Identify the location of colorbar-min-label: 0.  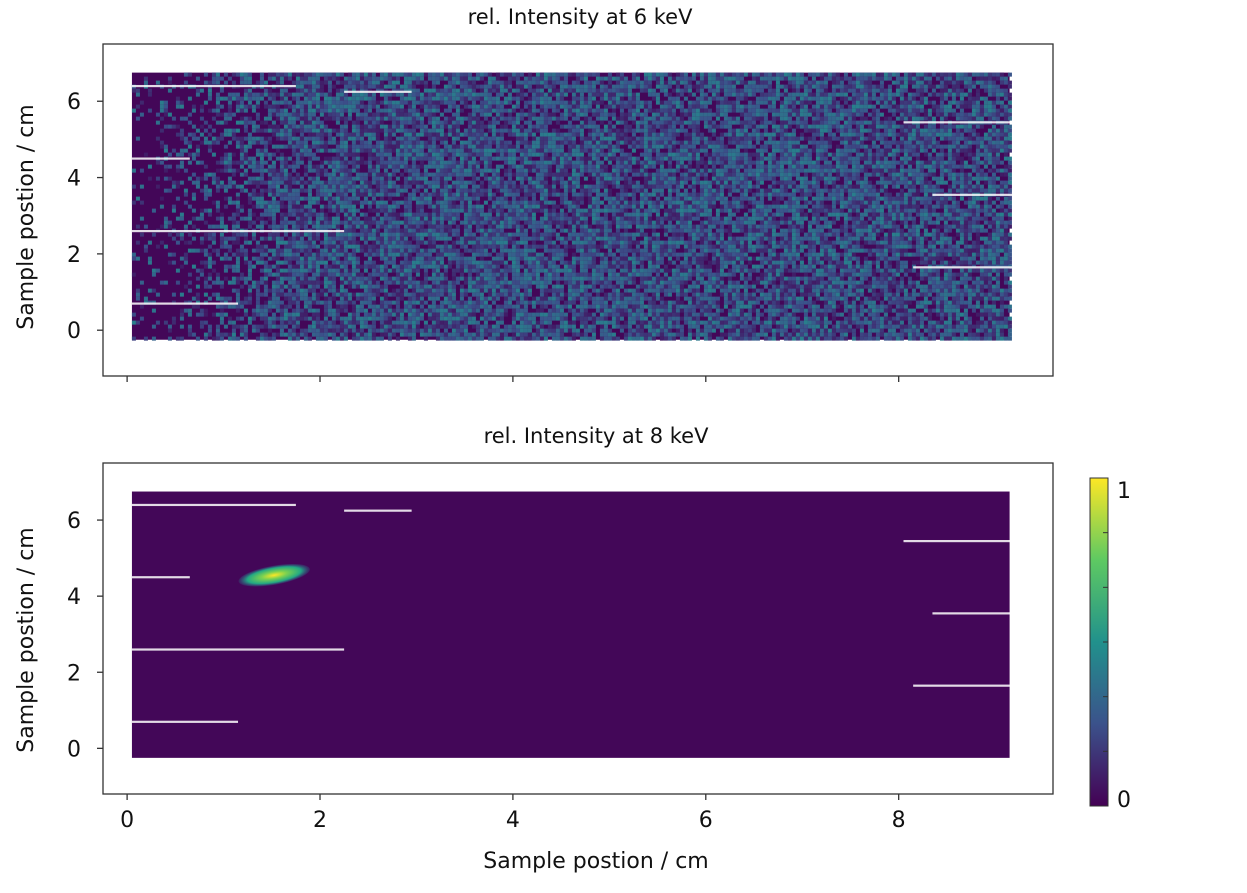
(1124, 800).